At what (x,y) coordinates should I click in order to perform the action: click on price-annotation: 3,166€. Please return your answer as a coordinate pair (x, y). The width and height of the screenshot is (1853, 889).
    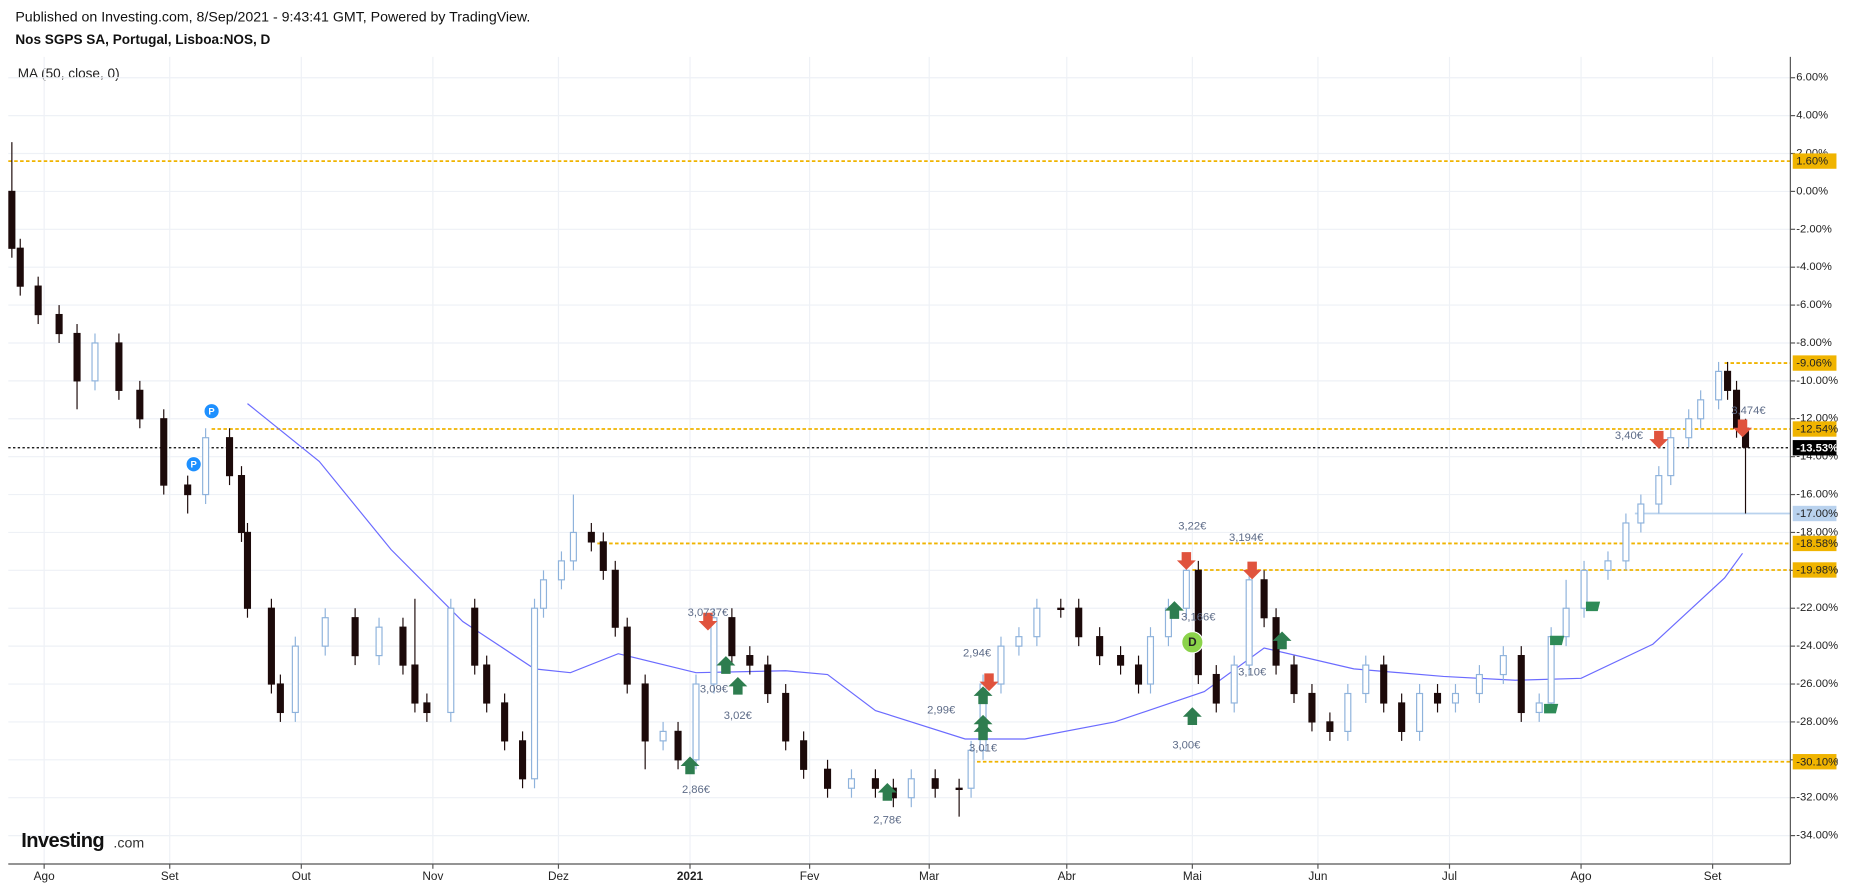
    Looking at the image, I should click on (1198, 618).